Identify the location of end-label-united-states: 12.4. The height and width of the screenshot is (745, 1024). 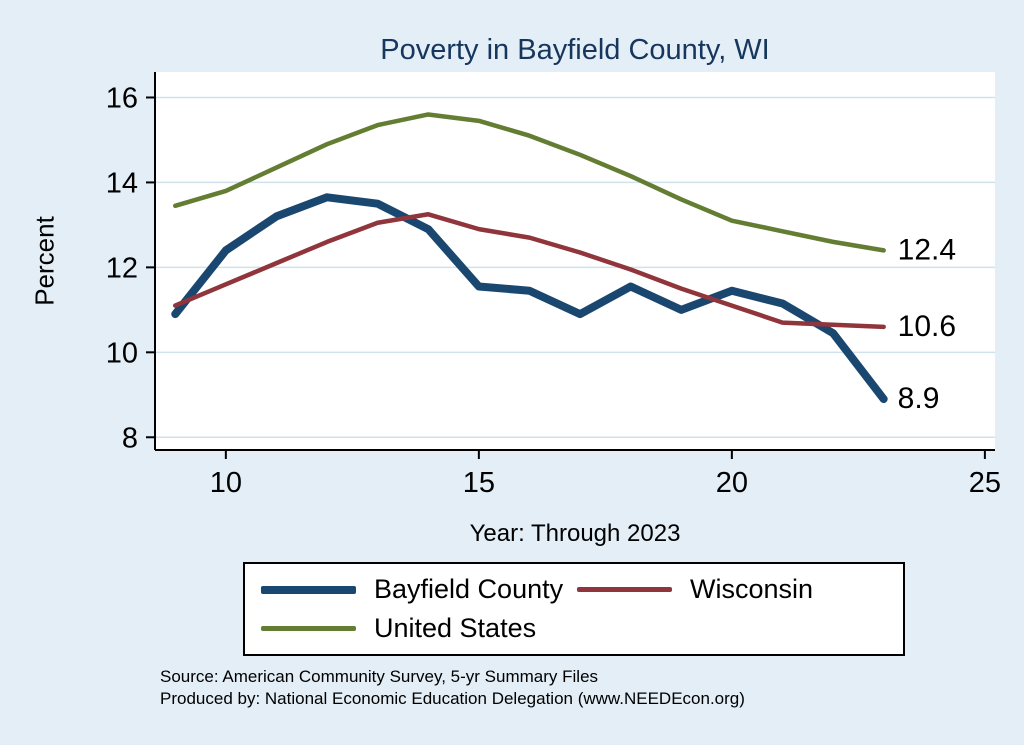
(927, 249).